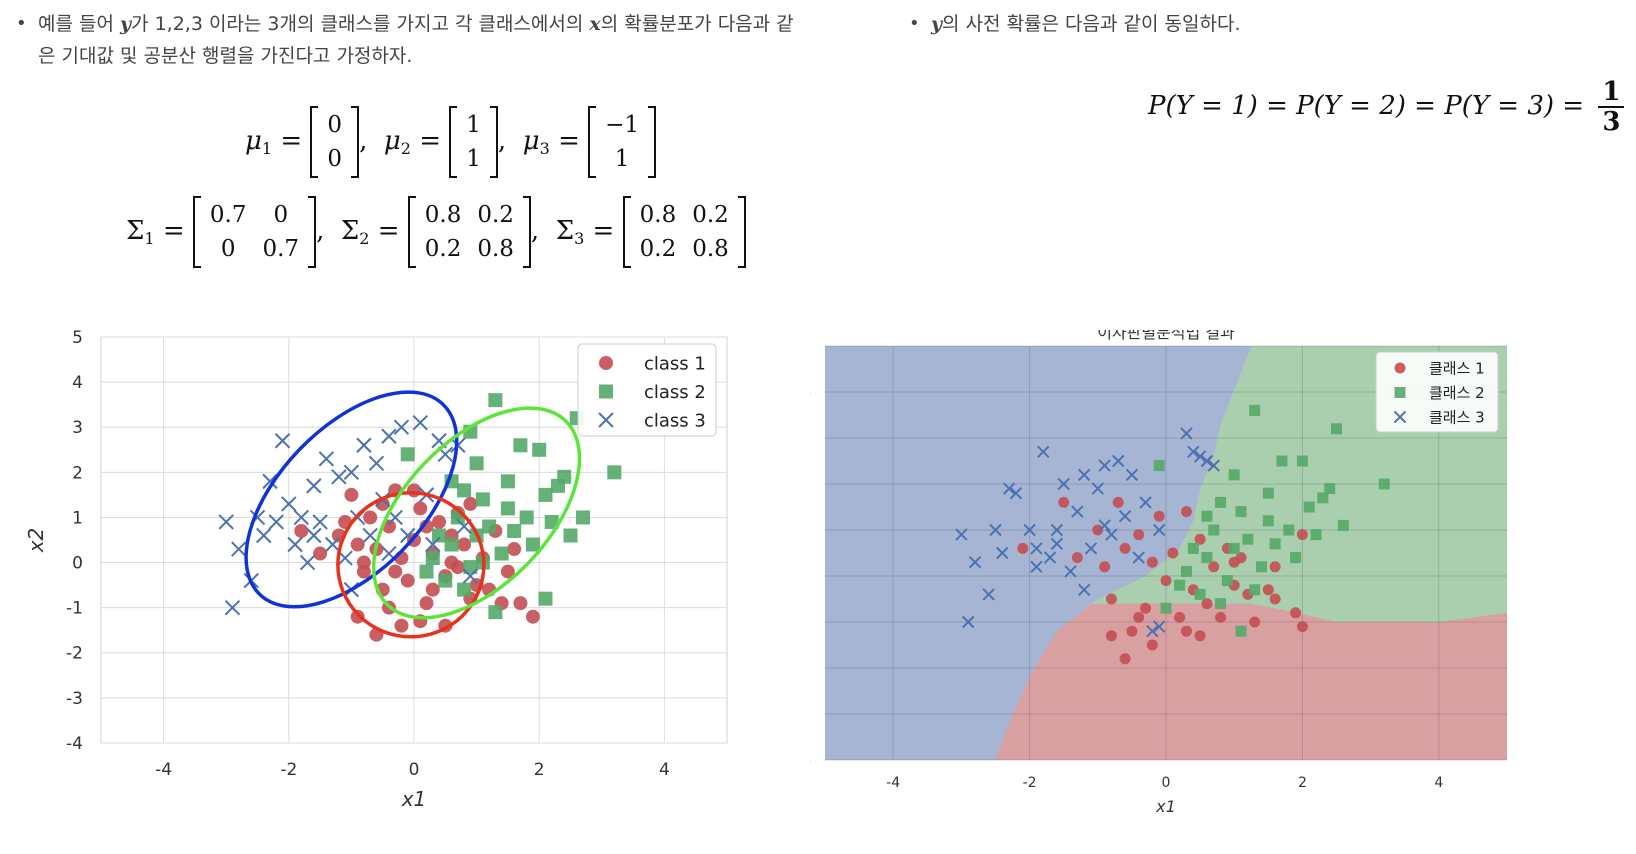  I want to click on y-tick-label: -4, so click(74, 744).